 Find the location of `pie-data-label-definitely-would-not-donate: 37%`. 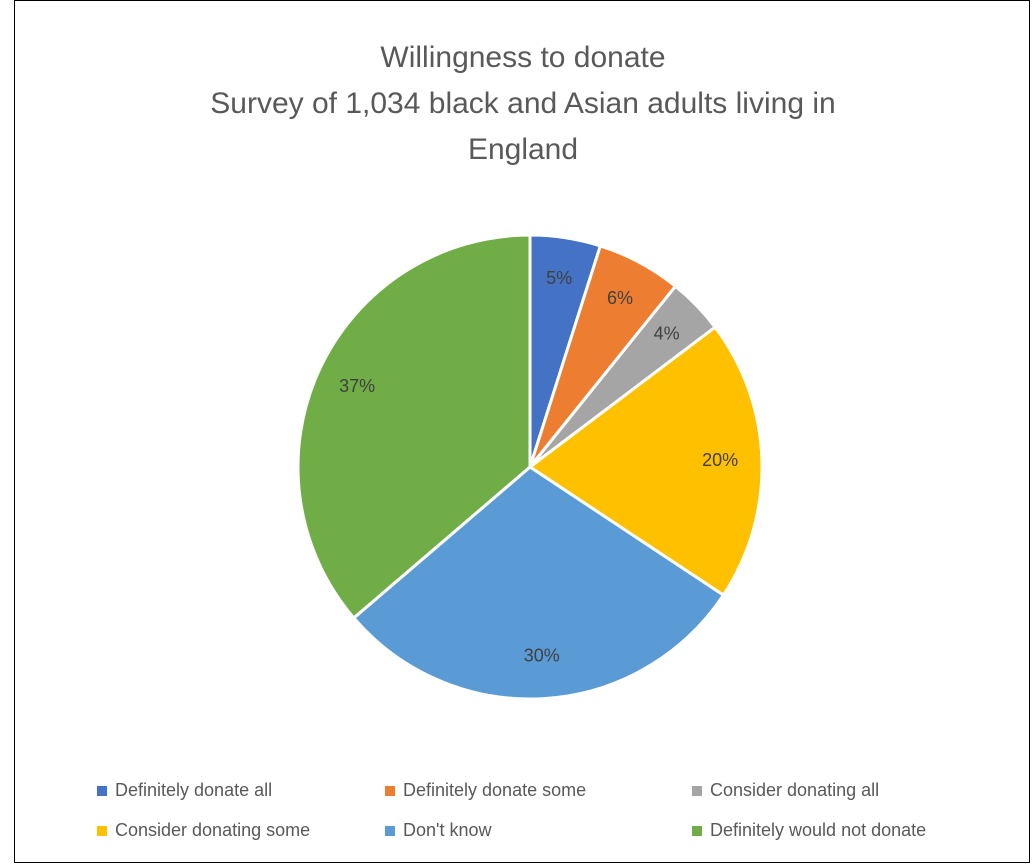

pie-data-label-definitely-would-not-donate: 37% is located at coordinates (357, 386).